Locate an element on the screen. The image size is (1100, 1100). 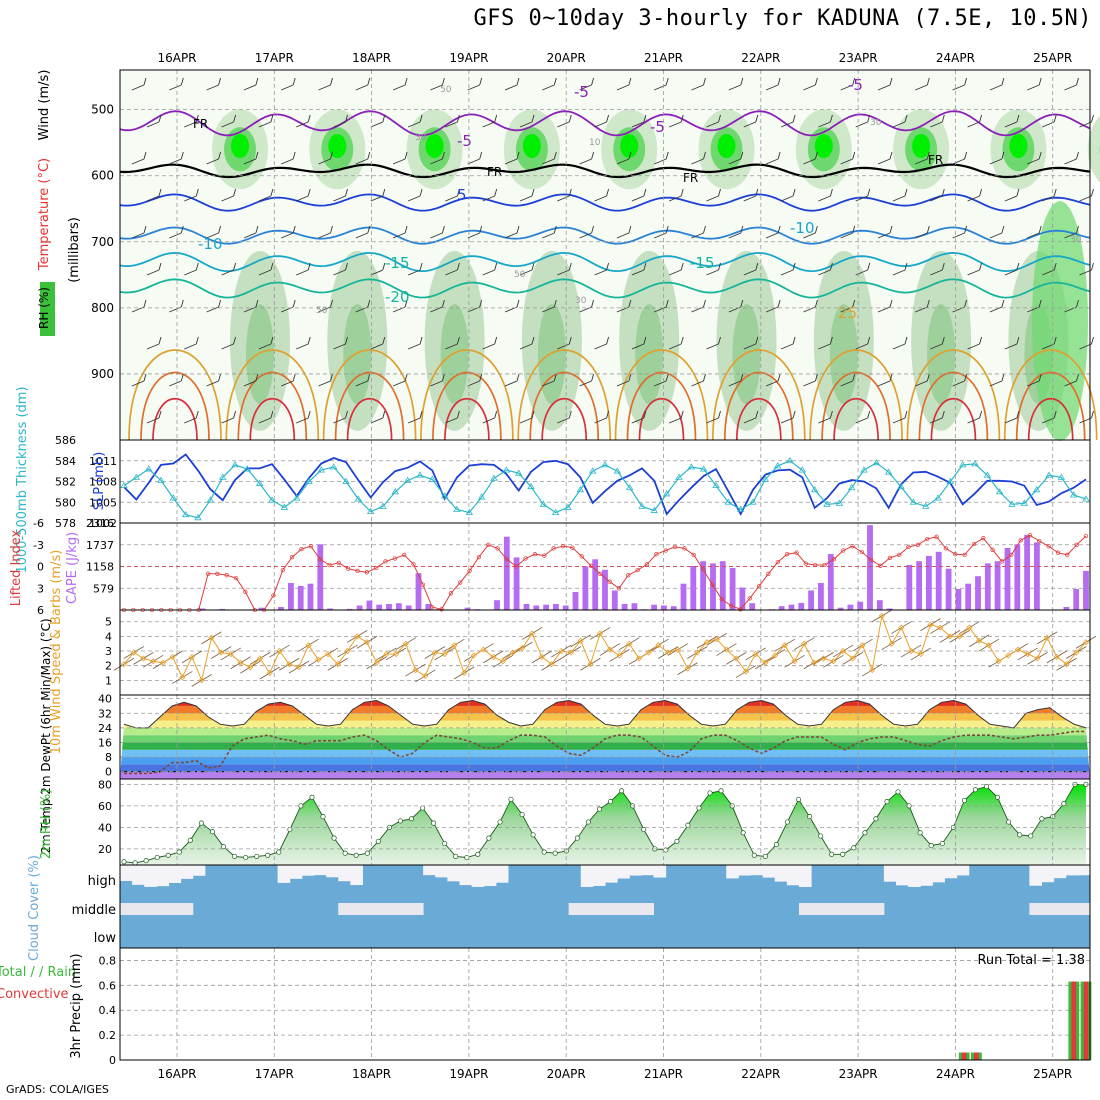
rh-tick-label: 20 is located at coordinates (105, 849).